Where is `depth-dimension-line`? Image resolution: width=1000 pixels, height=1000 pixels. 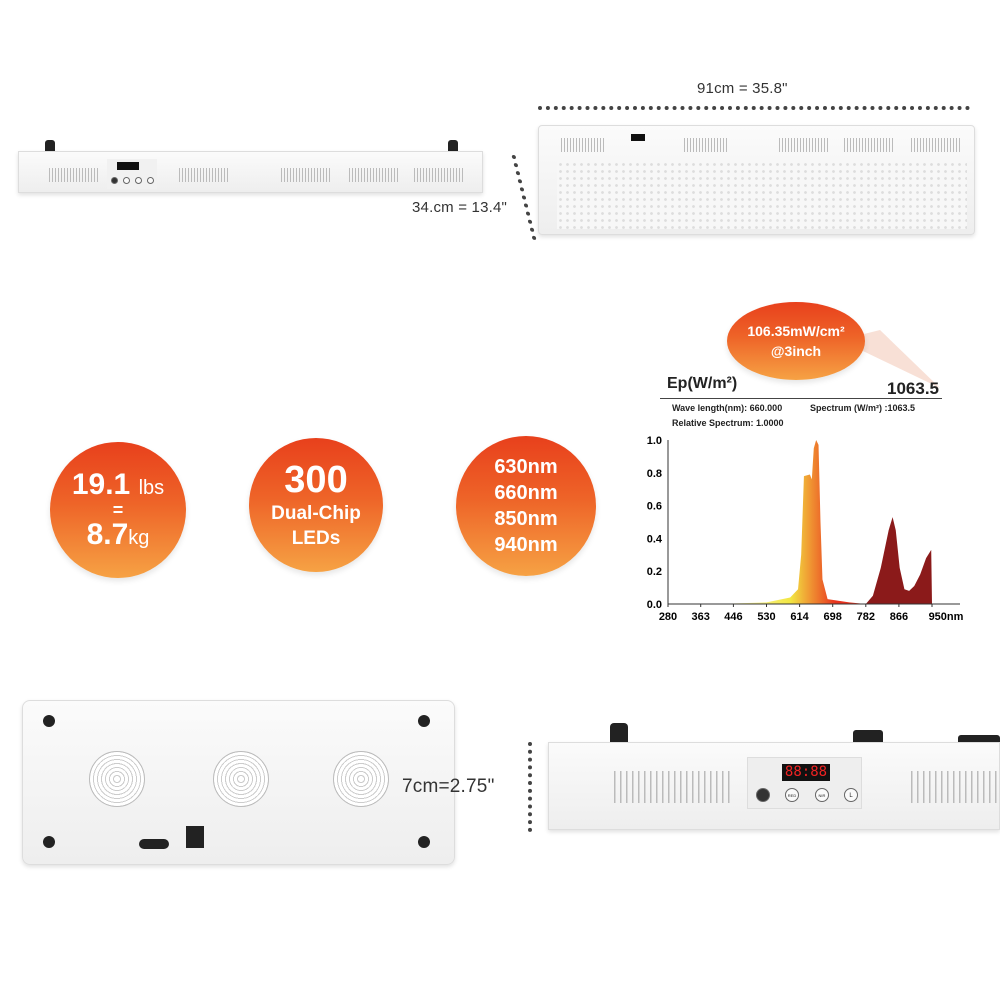 depth-dimension-line is located at coordinates (524, 197).